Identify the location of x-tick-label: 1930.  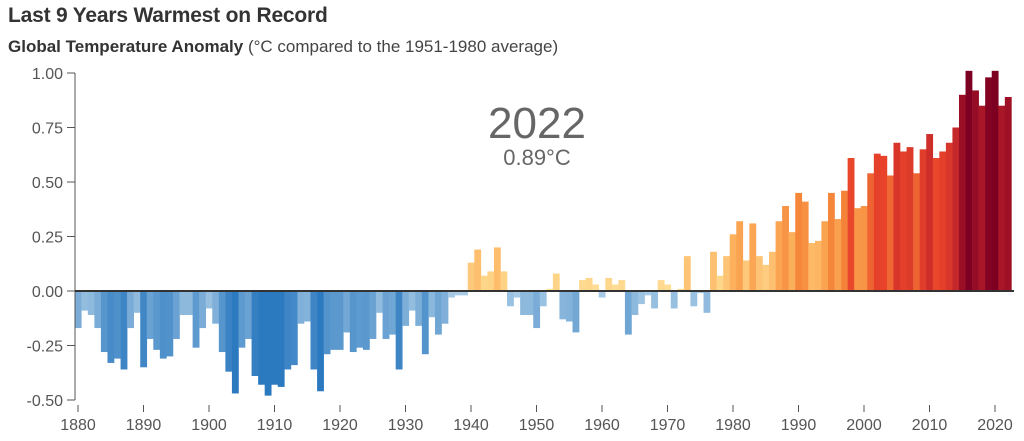
(406, 425).